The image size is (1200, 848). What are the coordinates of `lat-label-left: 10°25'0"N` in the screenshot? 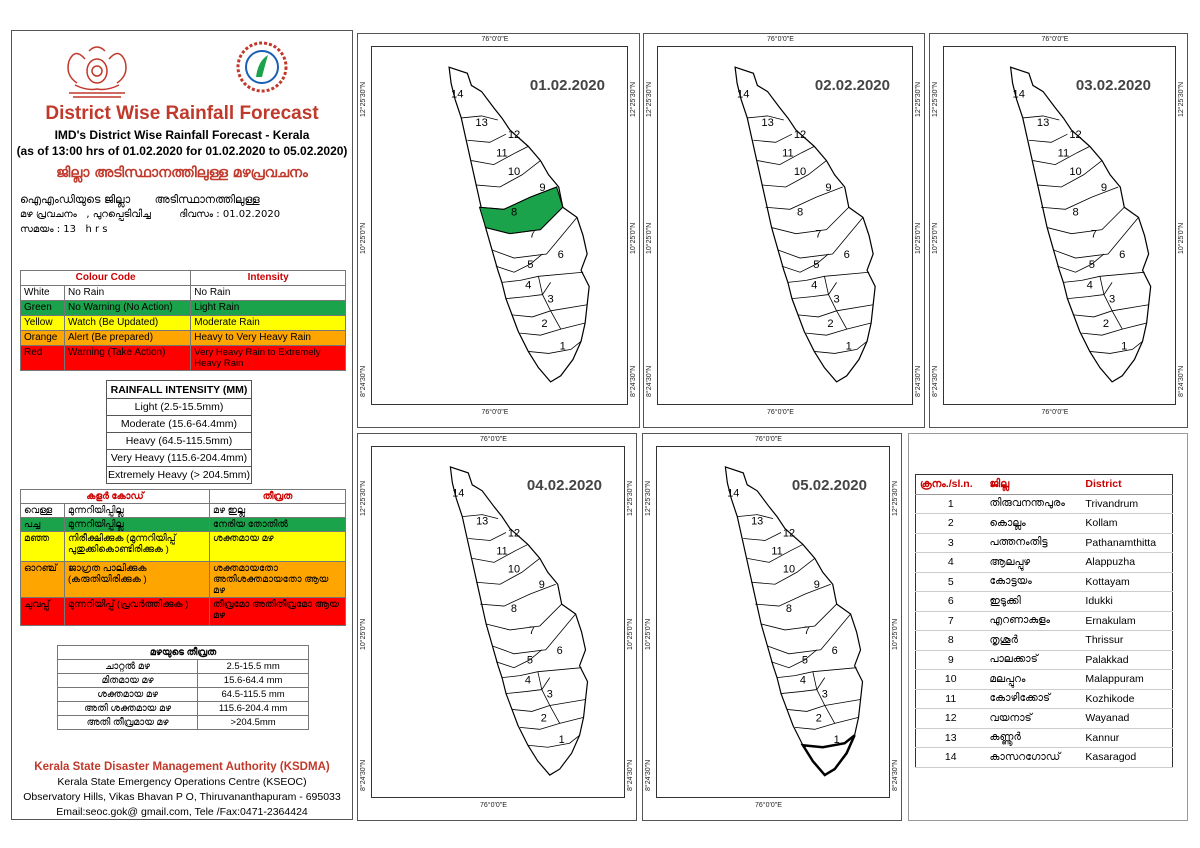 It's located at (935, 238).